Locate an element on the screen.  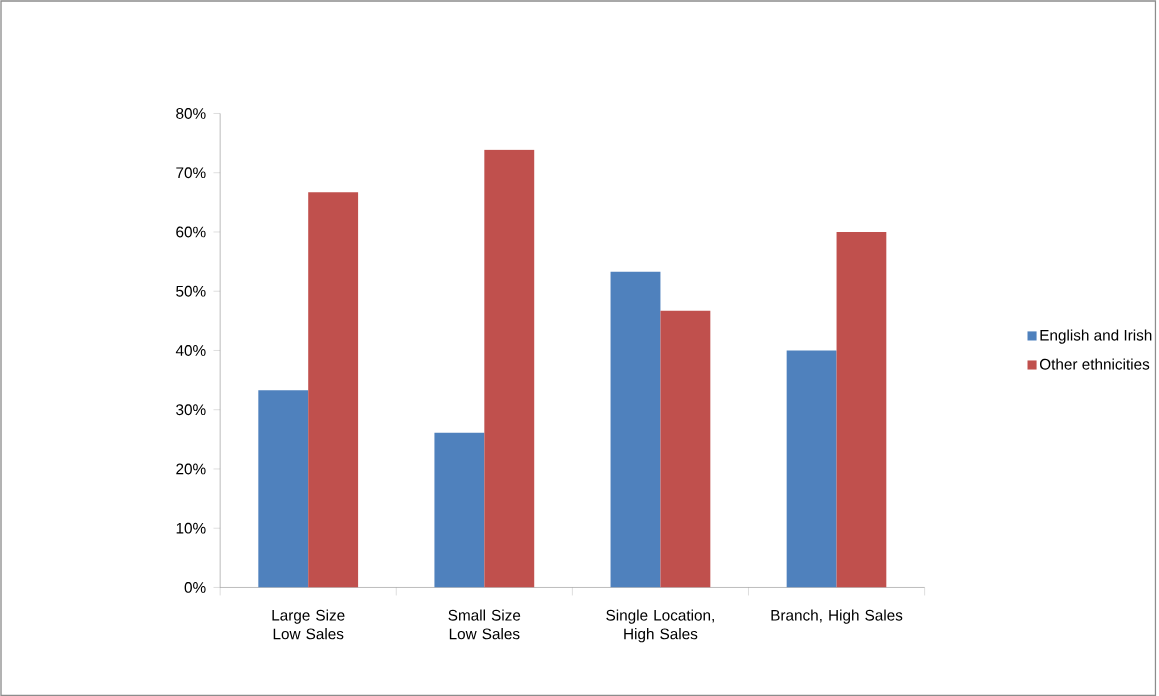
x-tick-label: Large Size Low Sales is located at coordinates (308, 624).